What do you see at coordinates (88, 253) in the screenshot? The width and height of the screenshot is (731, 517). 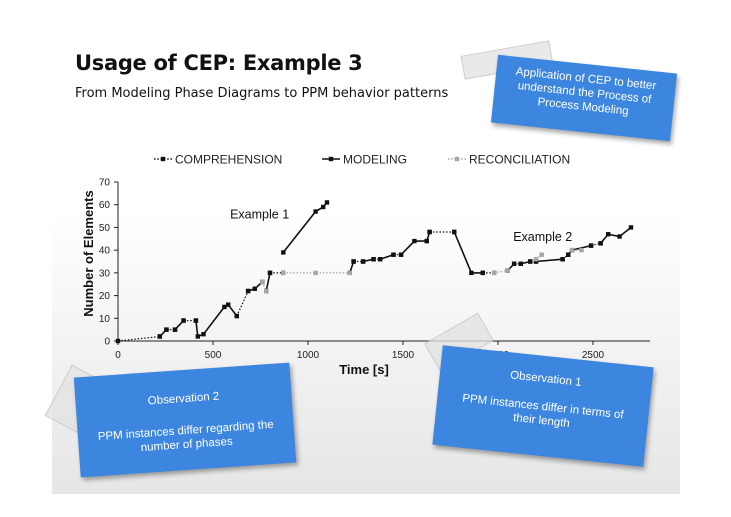 I see `y-axis-label: Number of Elements` at bounding box center [88, 253].